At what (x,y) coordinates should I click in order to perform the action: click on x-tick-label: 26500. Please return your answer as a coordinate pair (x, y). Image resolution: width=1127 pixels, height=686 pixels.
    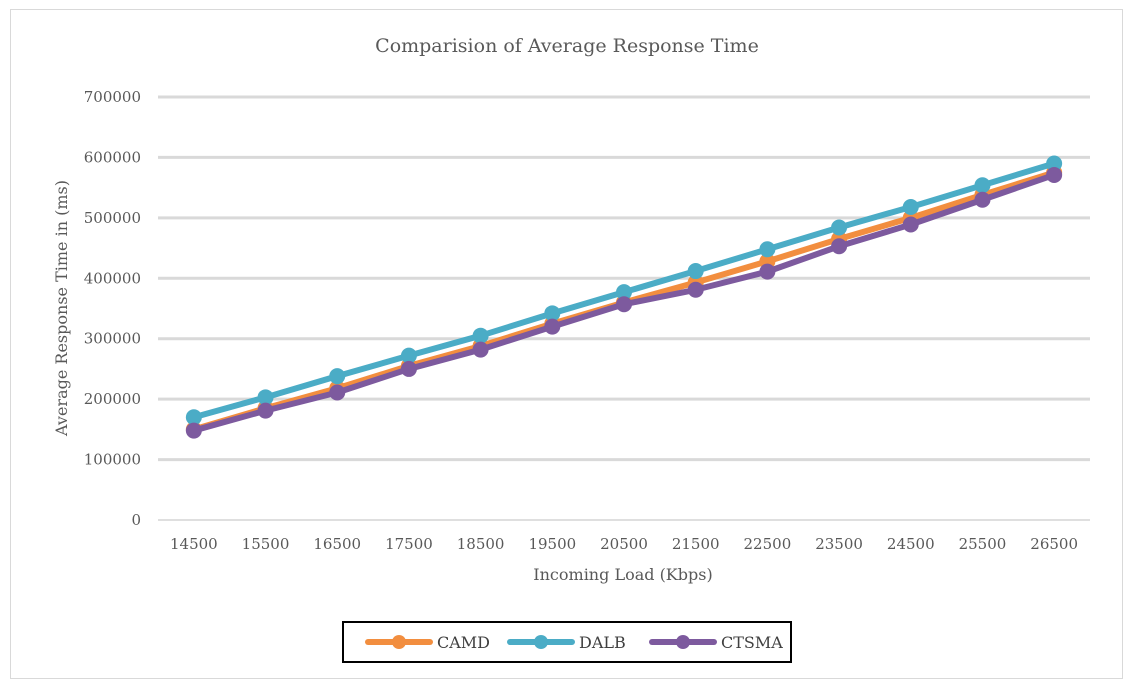
    Looking at the image, I should click on (1054, 544).